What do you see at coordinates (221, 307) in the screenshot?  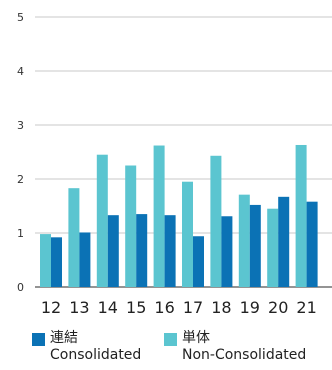 I see `x-tick-label: 18` at bounding box center [221, 307].